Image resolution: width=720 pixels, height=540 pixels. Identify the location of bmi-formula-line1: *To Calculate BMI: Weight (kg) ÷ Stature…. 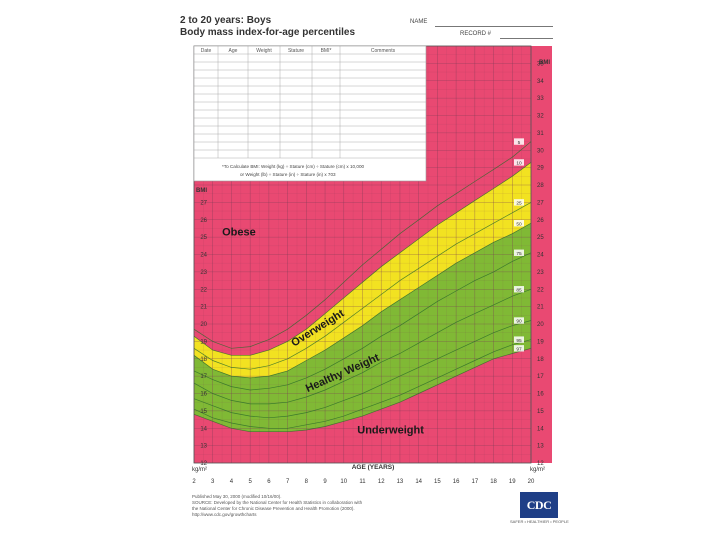
(293, 166).